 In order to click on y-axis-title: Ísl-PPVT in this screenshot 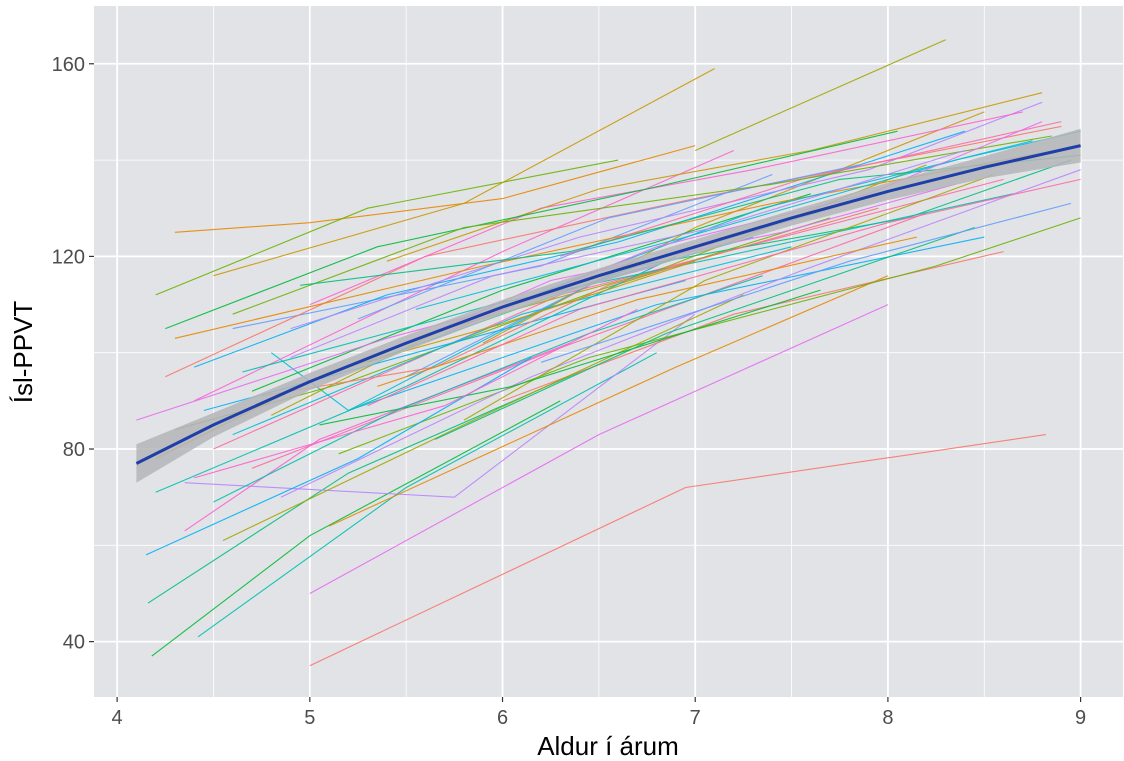, I will do `click(23, 352)`.